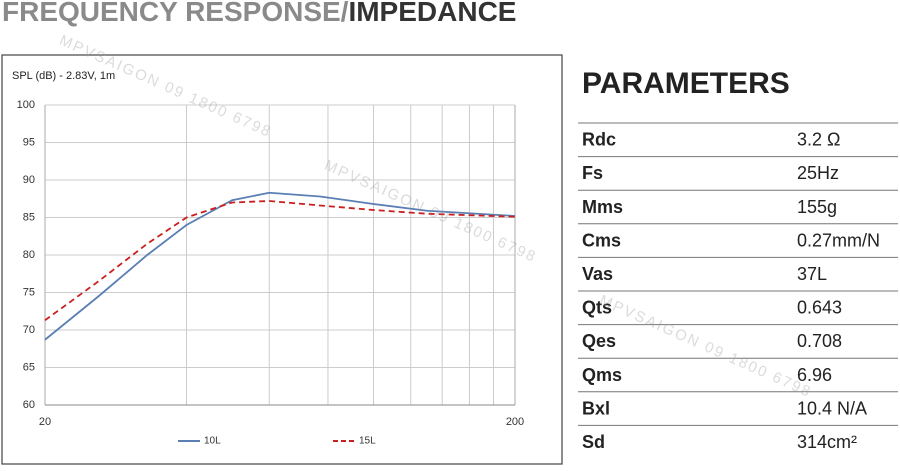 Image resolution: width=900 pixels, height=471 pixels. I want to click on title-dark: IMPEDANCE, so click(432, 13).